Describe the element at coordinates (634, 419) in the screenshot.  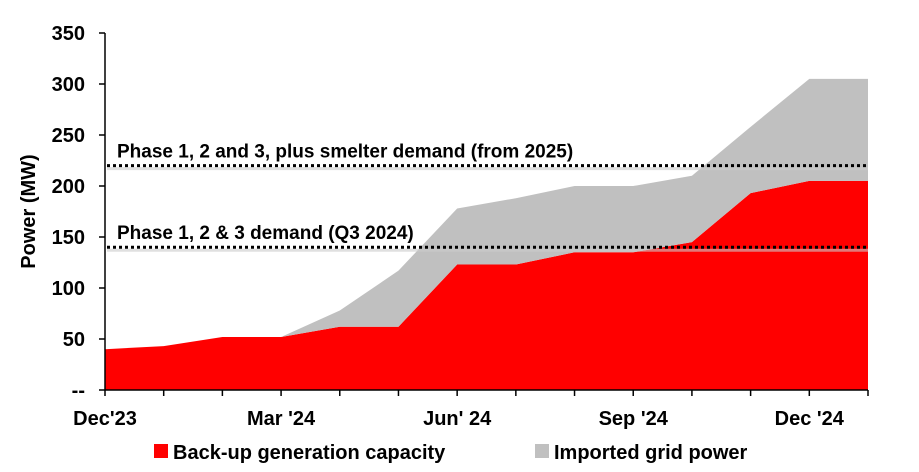
I see `x-tick-label: Sep '24` at that location.